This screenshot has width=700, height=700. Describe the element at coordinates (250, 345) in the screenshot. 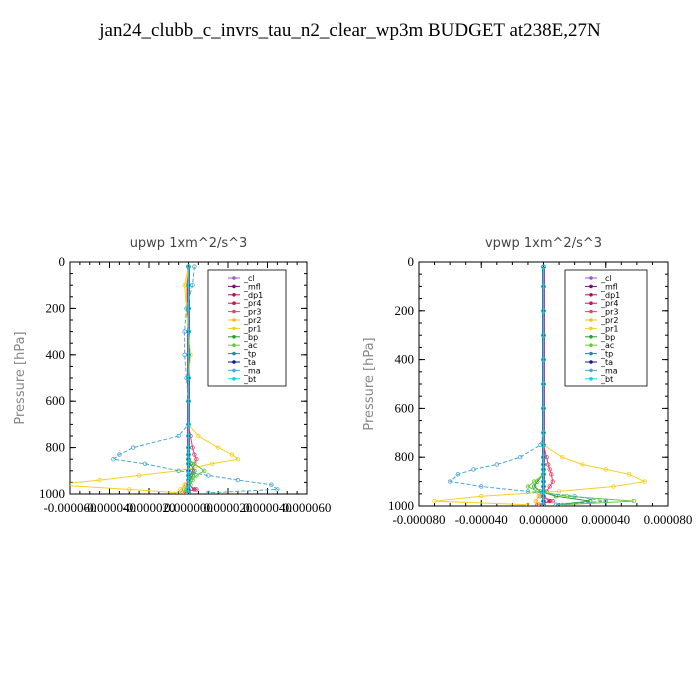

I see `legend-label: _ac` at that location.